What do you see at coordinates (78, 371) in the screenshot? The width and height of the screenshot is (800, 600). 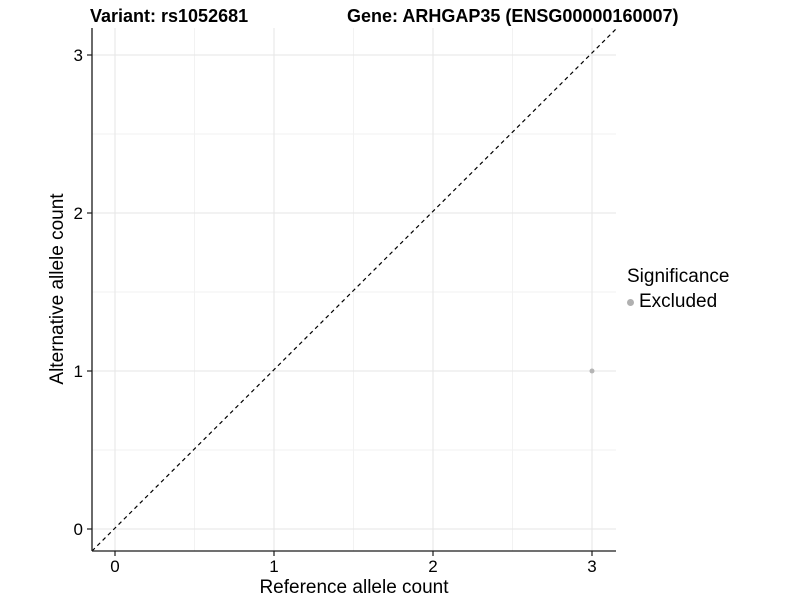 I see `y-tick-label: 1` at bounding box center [78, 371].